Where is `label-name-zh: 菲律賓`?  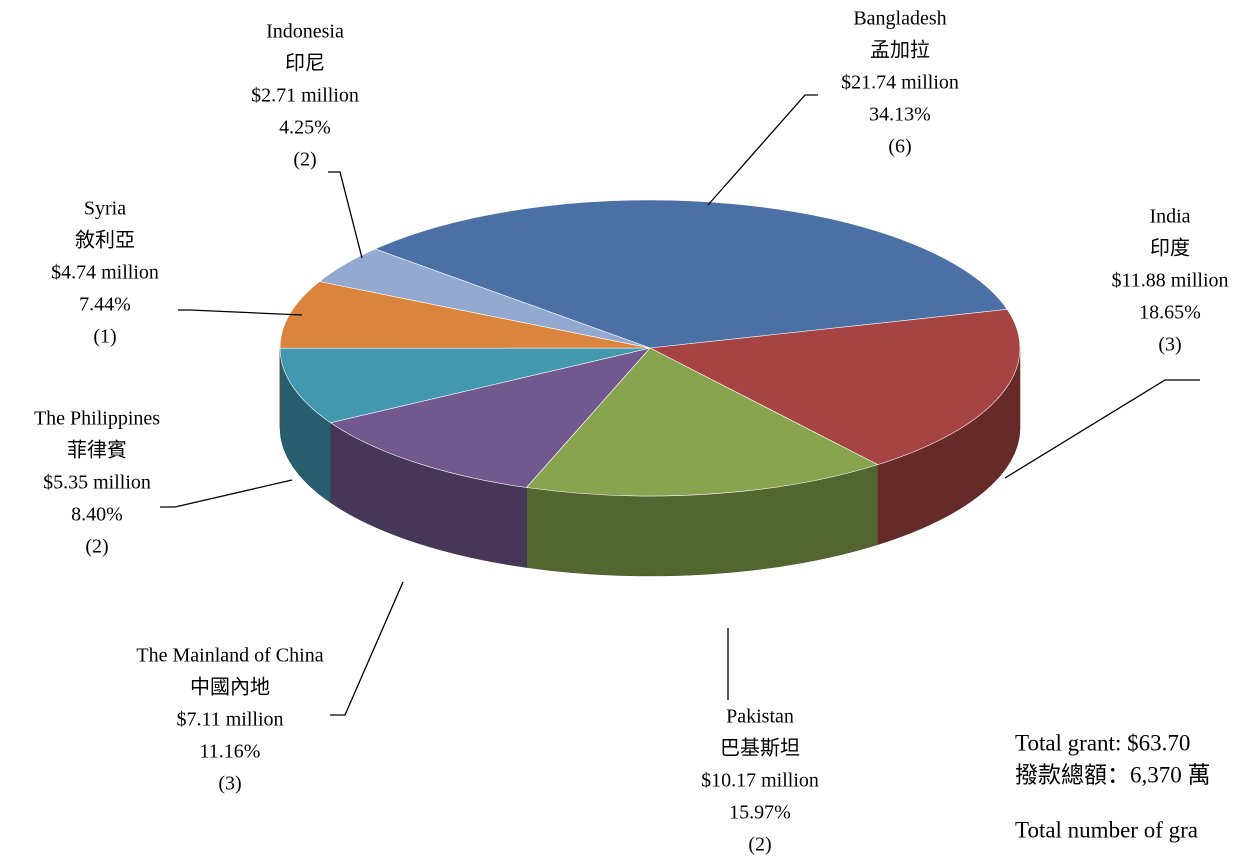 label-name-zh: 菲律賓 is located at coordinates (97, 450).